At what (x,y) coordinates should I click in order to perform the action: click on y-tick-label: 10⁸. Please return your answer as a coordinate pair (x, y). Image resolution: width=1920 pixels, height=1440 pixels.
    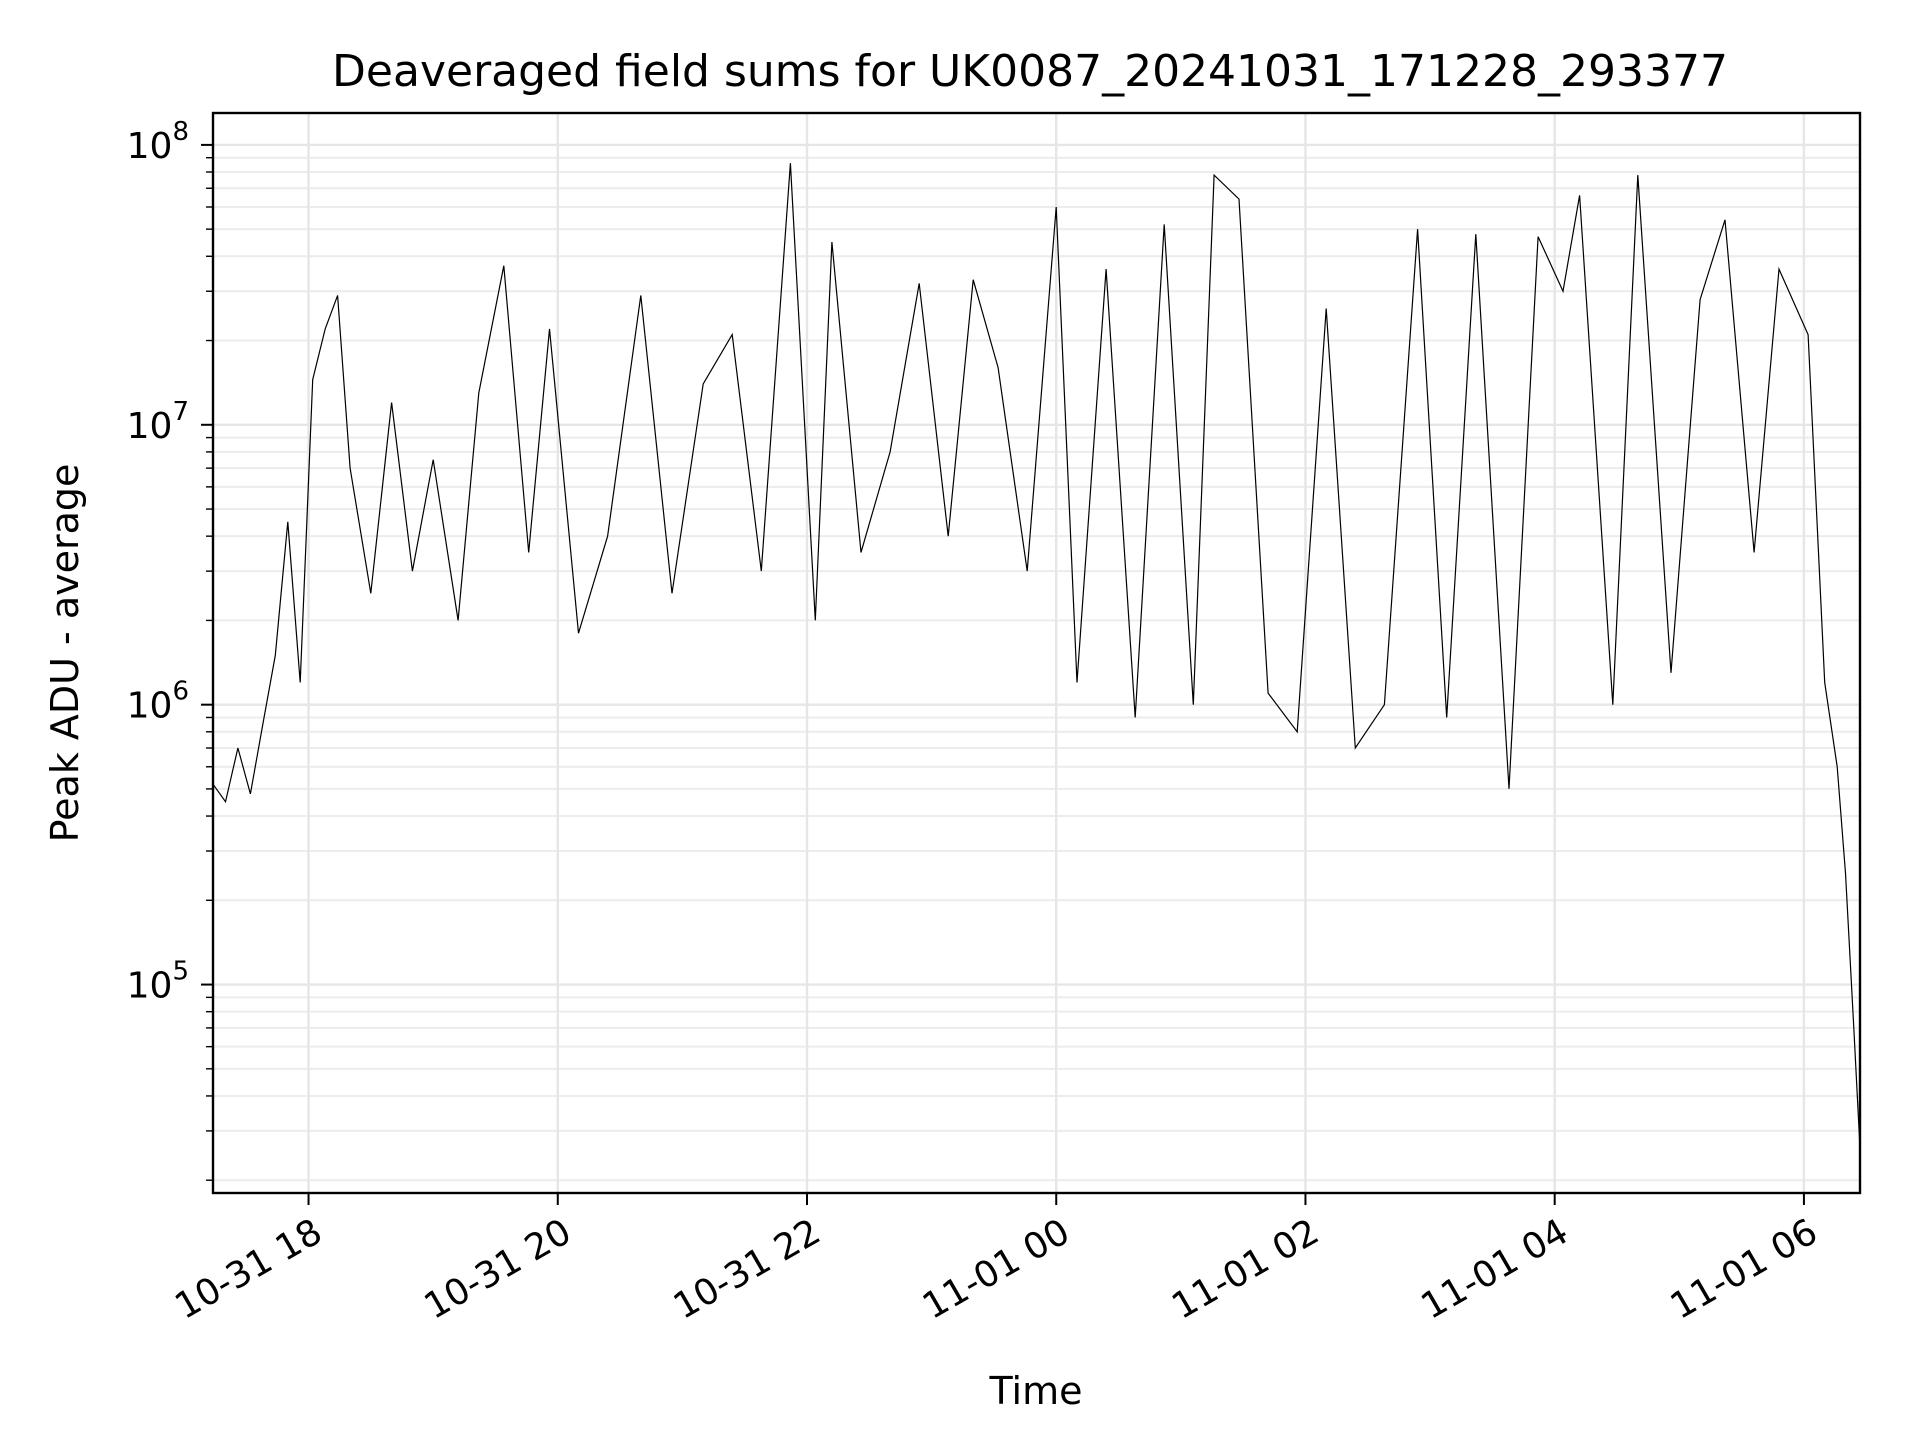
    Looking at the image, I should click on (158, 142).